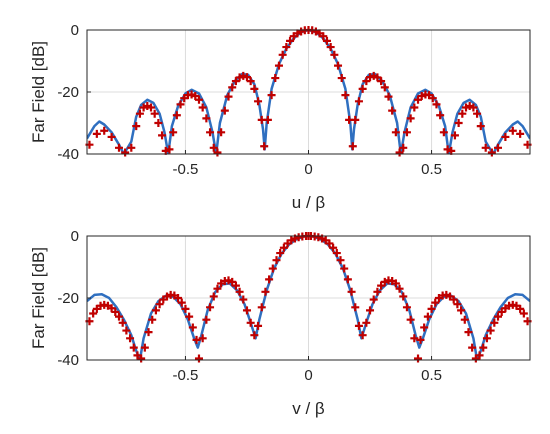 Image resolution: width=550 pixels, height=434 pixels. I want to click on bottom-ytick-label: -40, so click(68, 360).